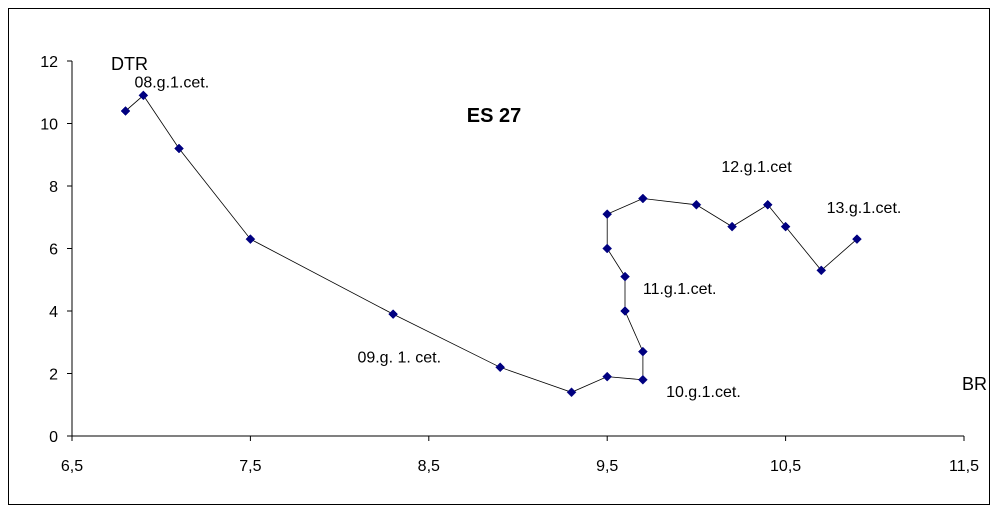 The height and width of the screenshot is (513, 998). Describe the element at coordinates (864, 208) in the screenshot. I see `annotation-label: 13.g.1.cet.` at that location.